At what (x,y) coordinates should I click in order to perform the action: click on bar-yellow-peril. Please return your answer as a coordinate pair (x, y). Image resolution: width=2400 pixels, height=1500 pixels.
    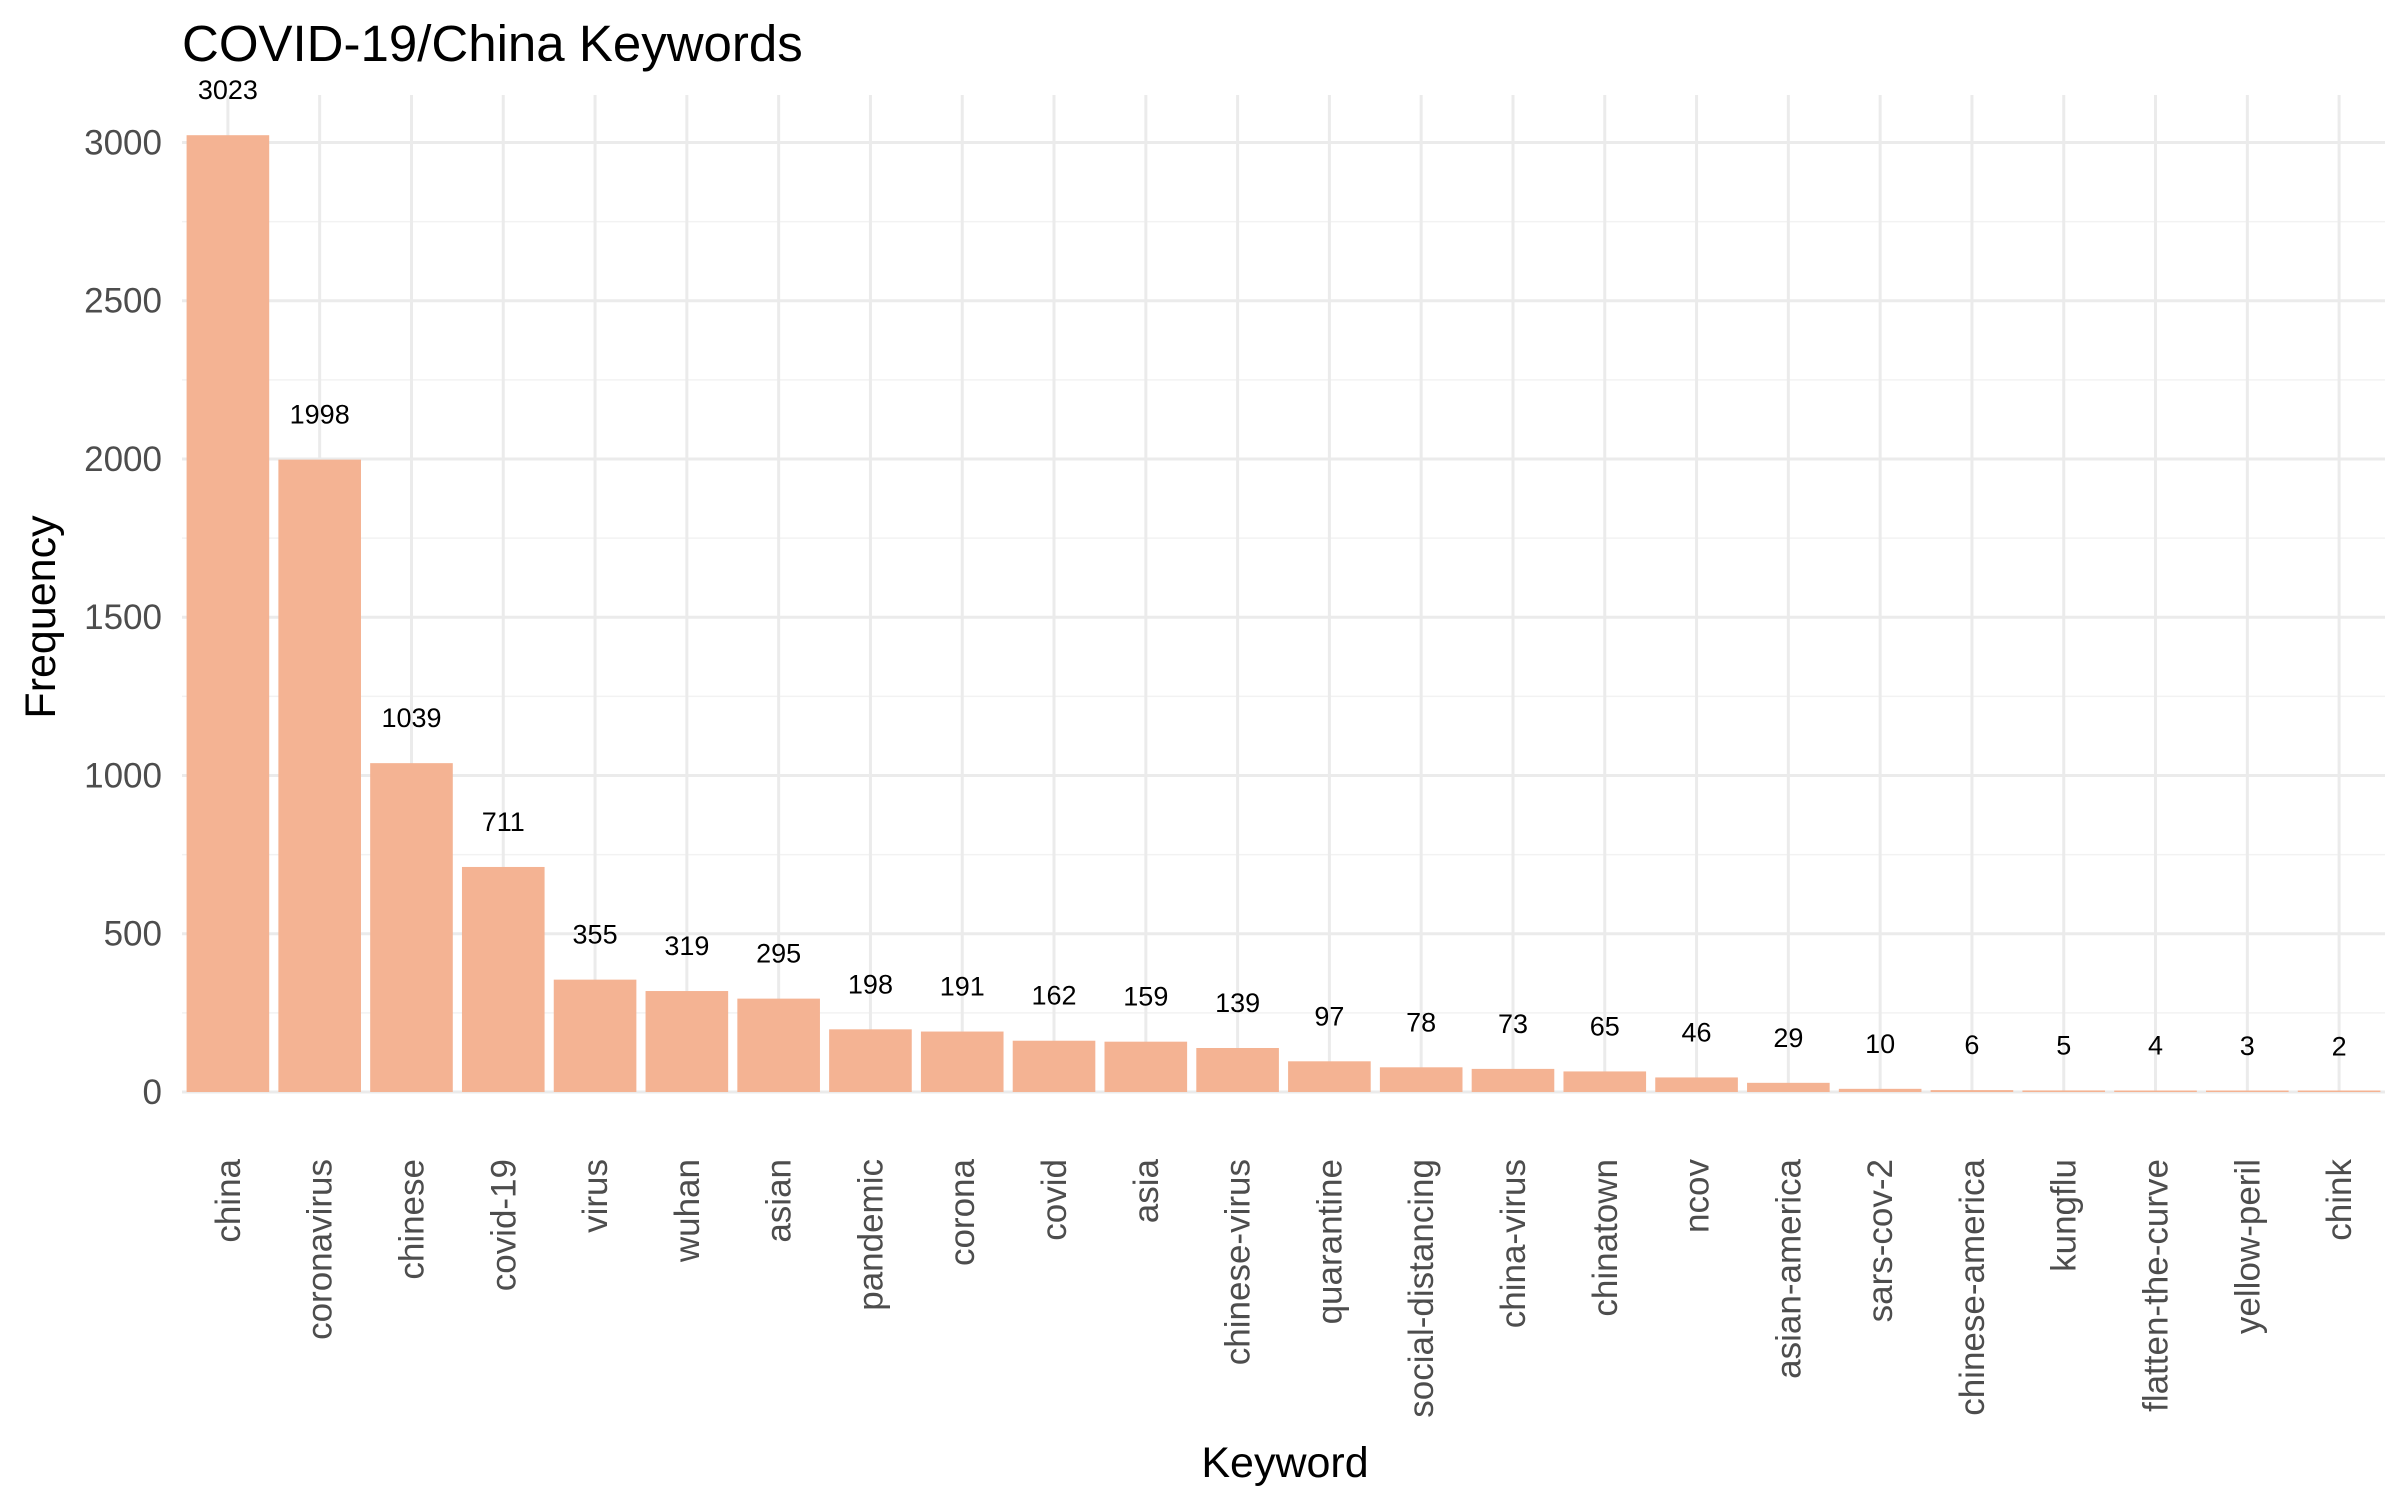
    Looking at the image, I should click on (2247, 1091).